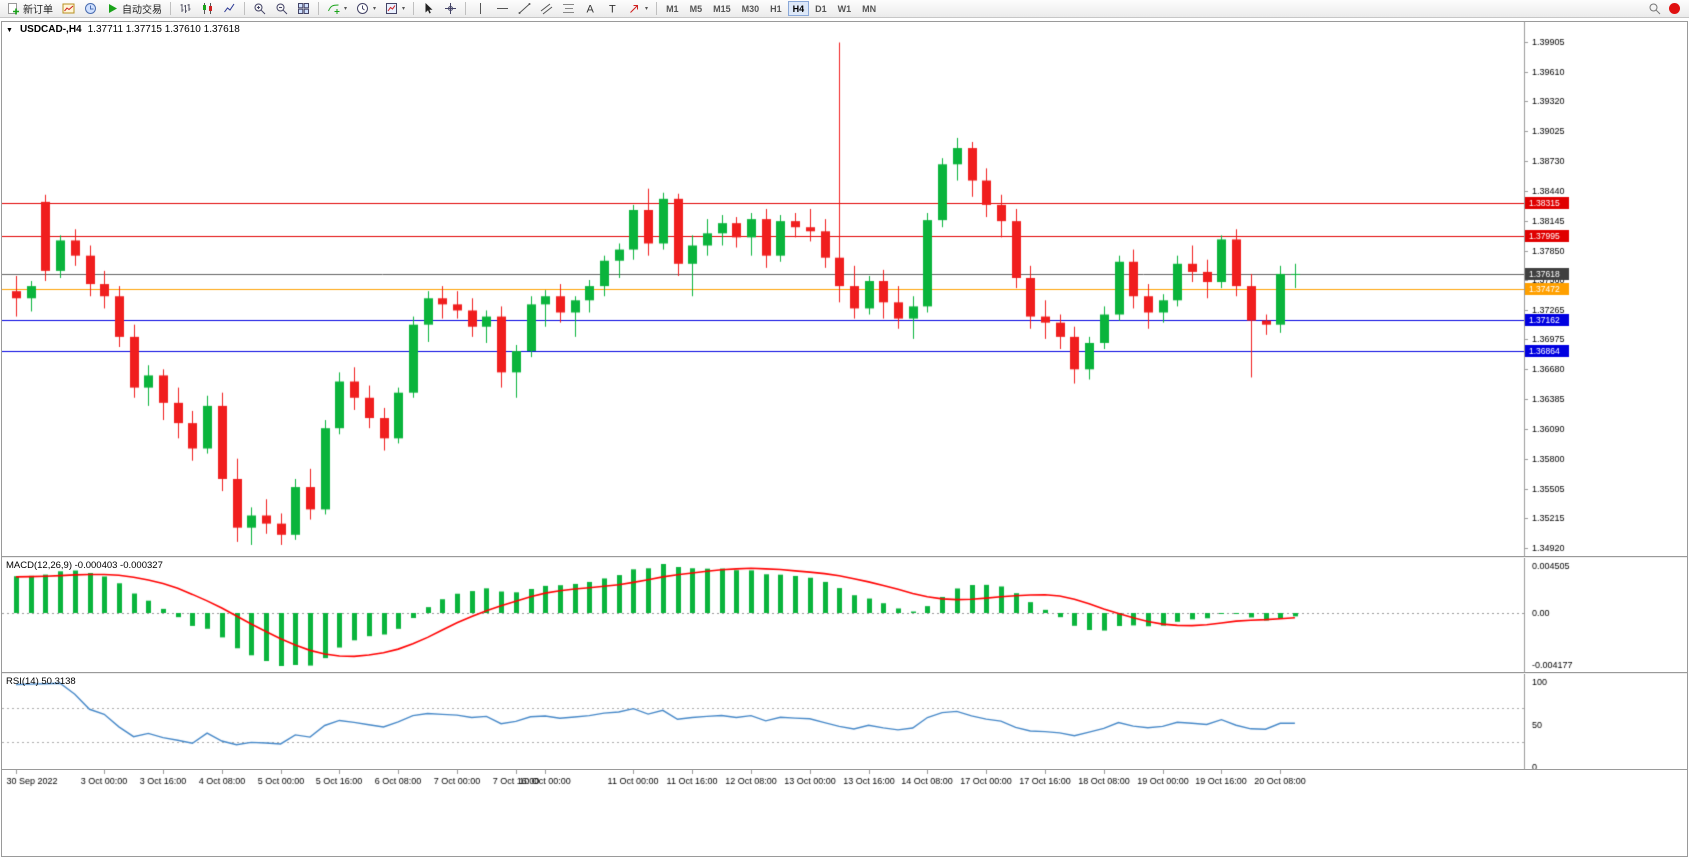 This screenshot has height=857, width=1689. I want to click on indicators-button: ▾, so click(337, 9).